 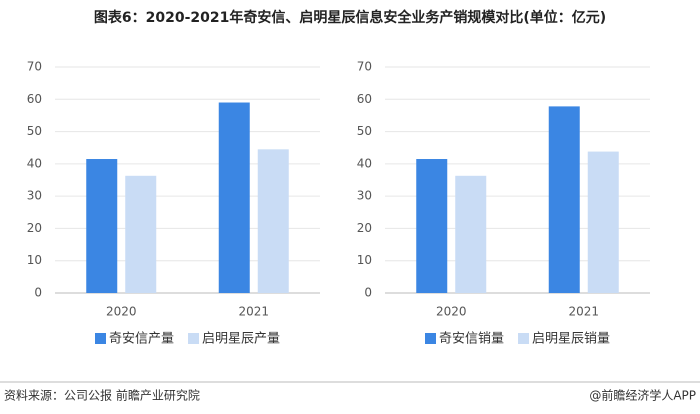 What do you see at coordinates (571, 339) in the screenshot?
I see `legend-label: 启明星辰销量` at bounding box center [571, 339].